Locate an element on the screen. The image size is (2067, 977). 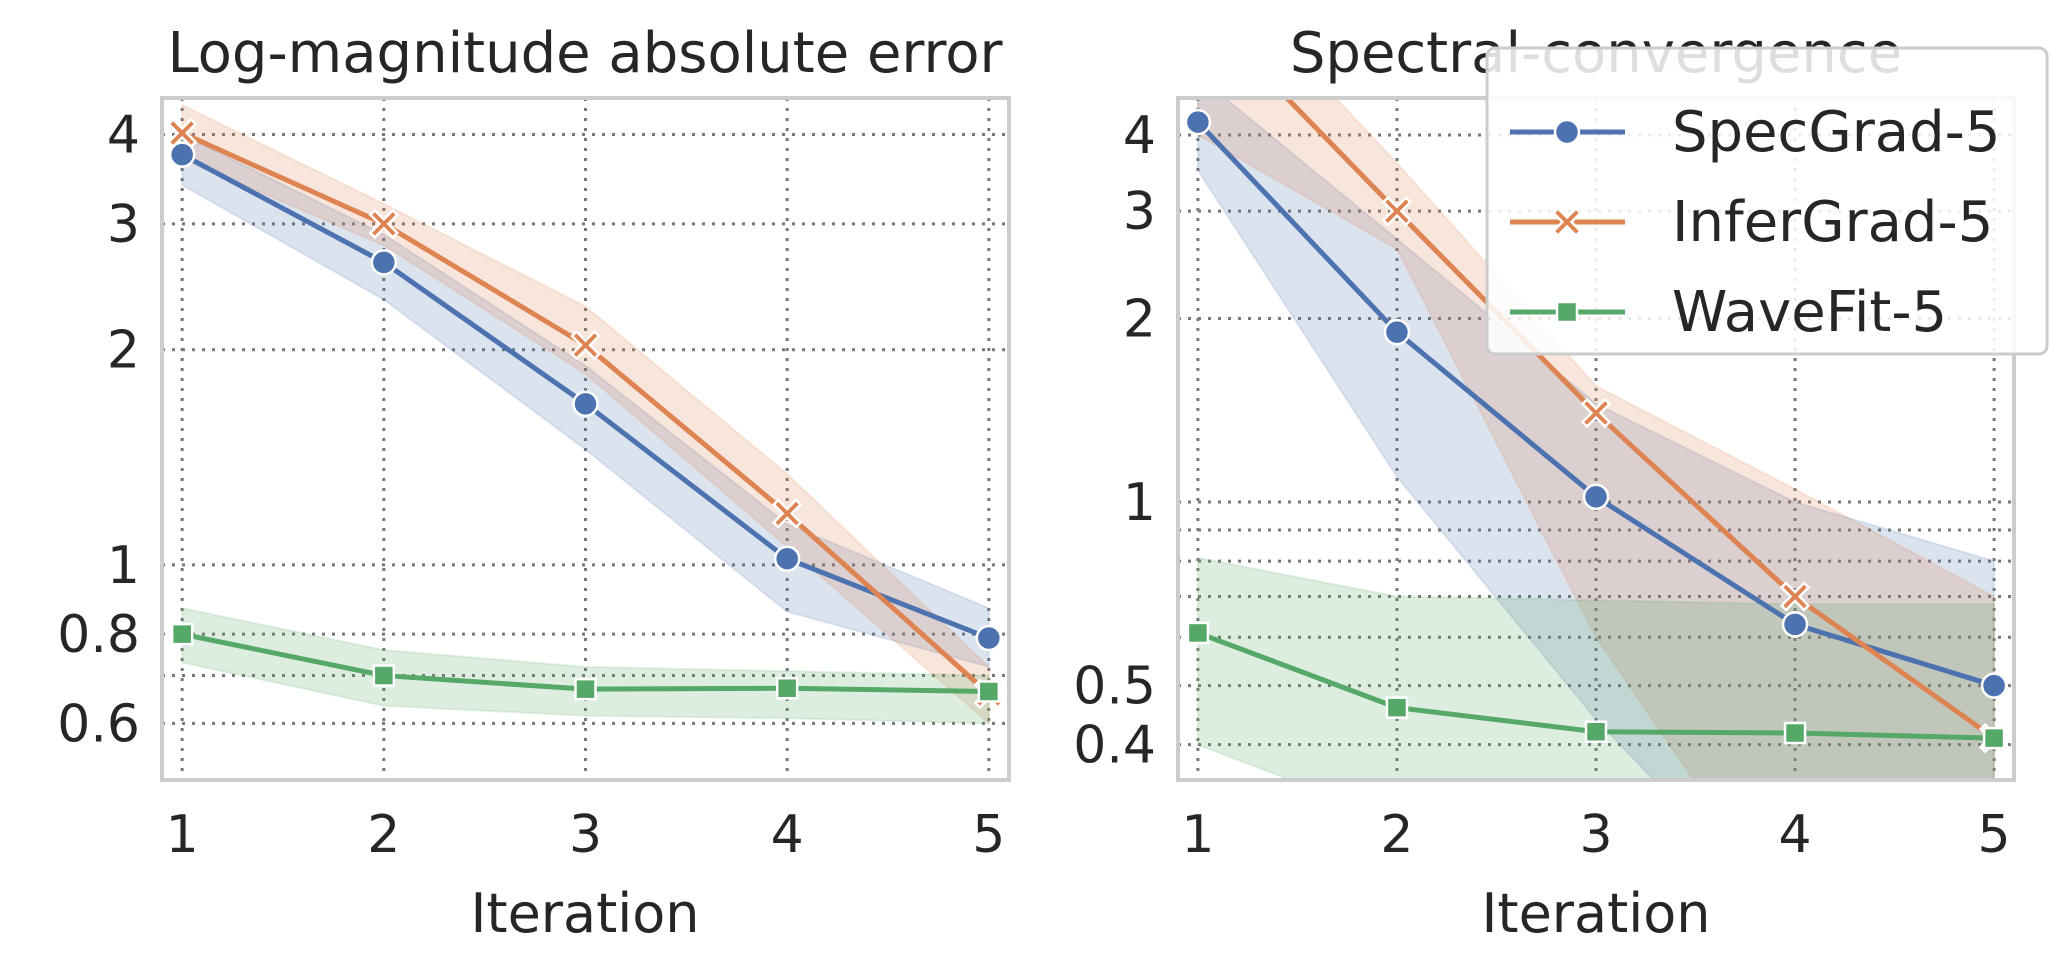
legend-item: WaveFit-5 is located at coordinates (1728, 312).